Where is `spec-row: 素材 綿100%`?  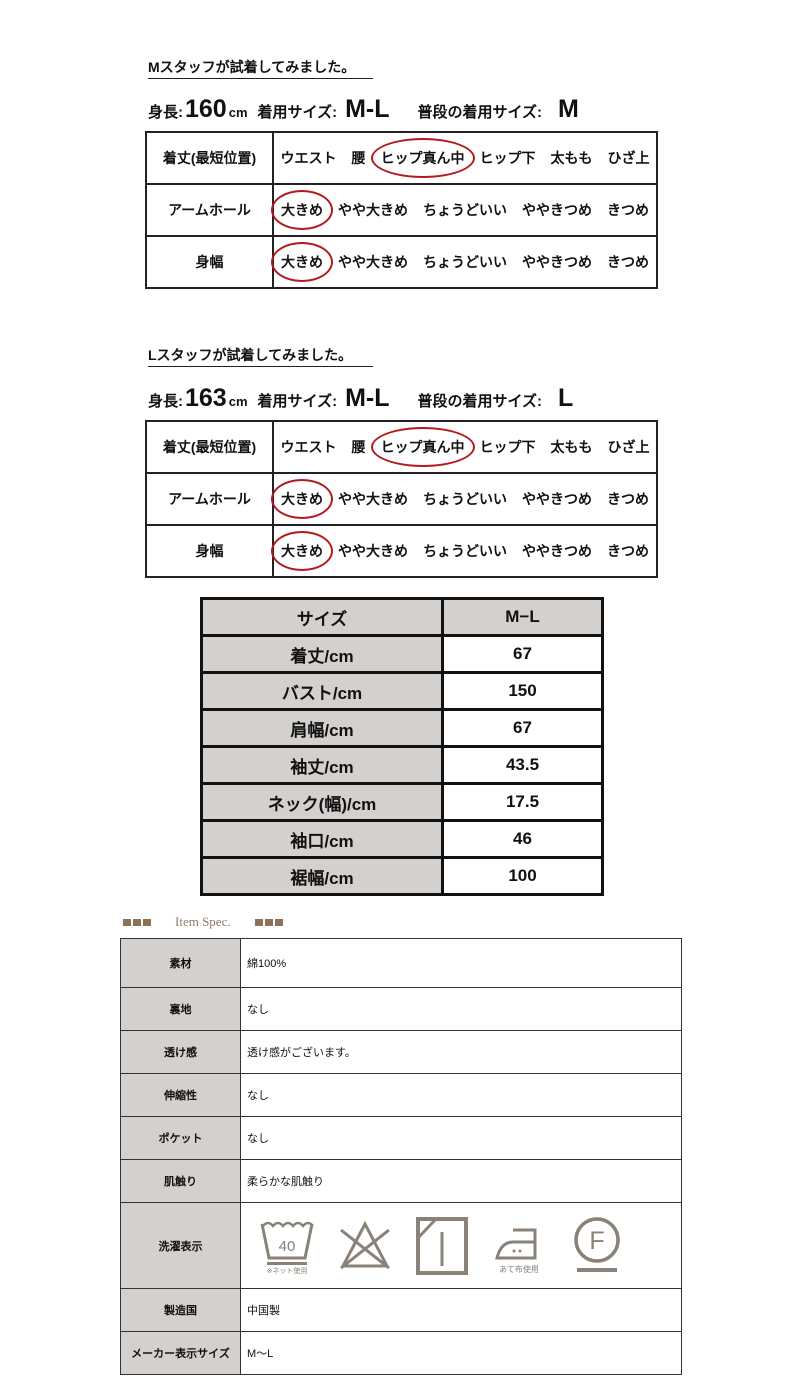
spec-row: 素材 綿100% is located at coordinates (401, 963).